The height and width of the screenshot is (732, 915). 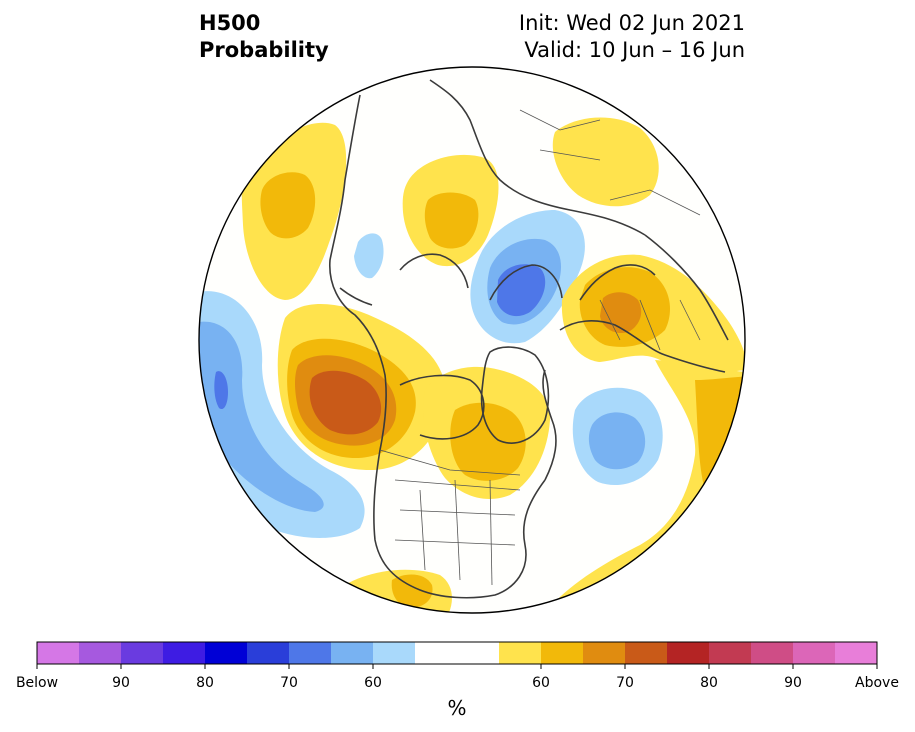 I want to click on colorbar-tick-label: Below, so click(x=37, y=683).